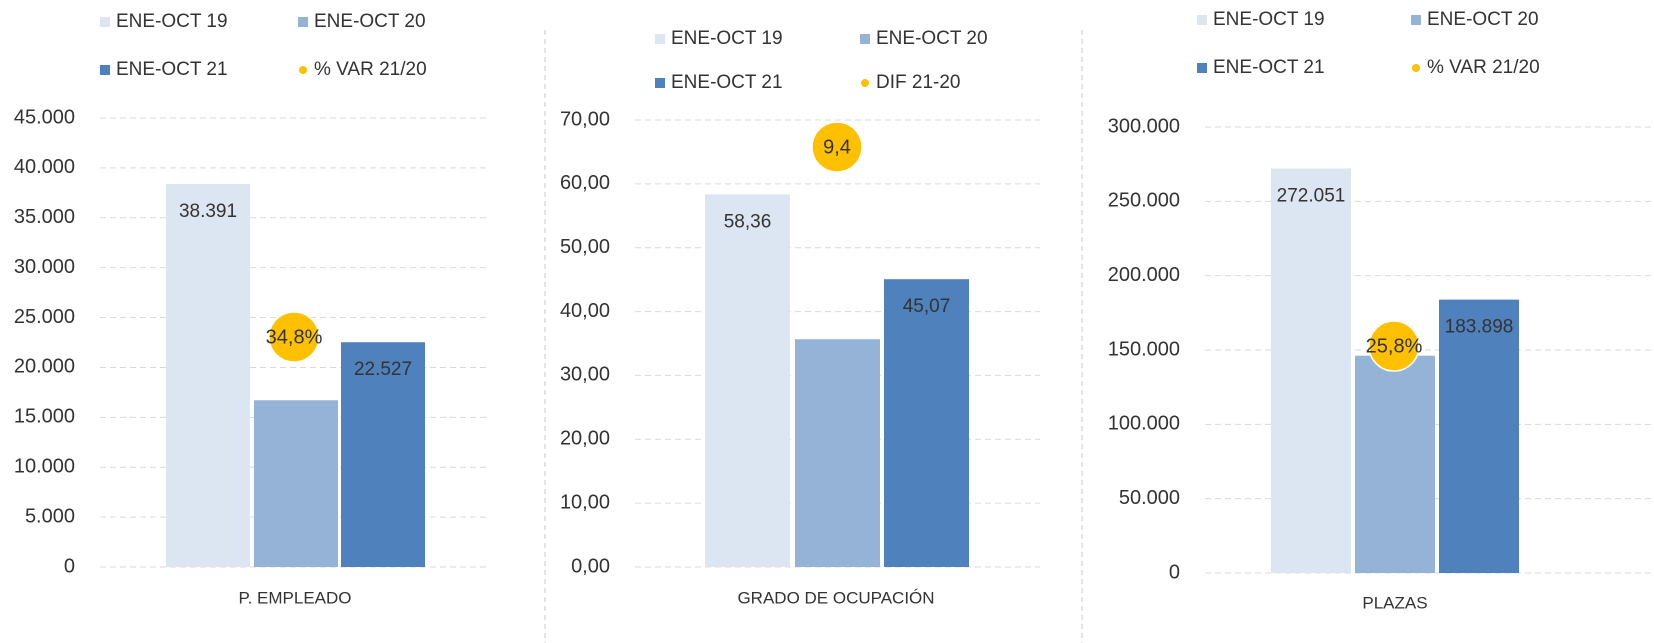  I want to click on x-tick-label: PLAZAS, so click(1394, 602).